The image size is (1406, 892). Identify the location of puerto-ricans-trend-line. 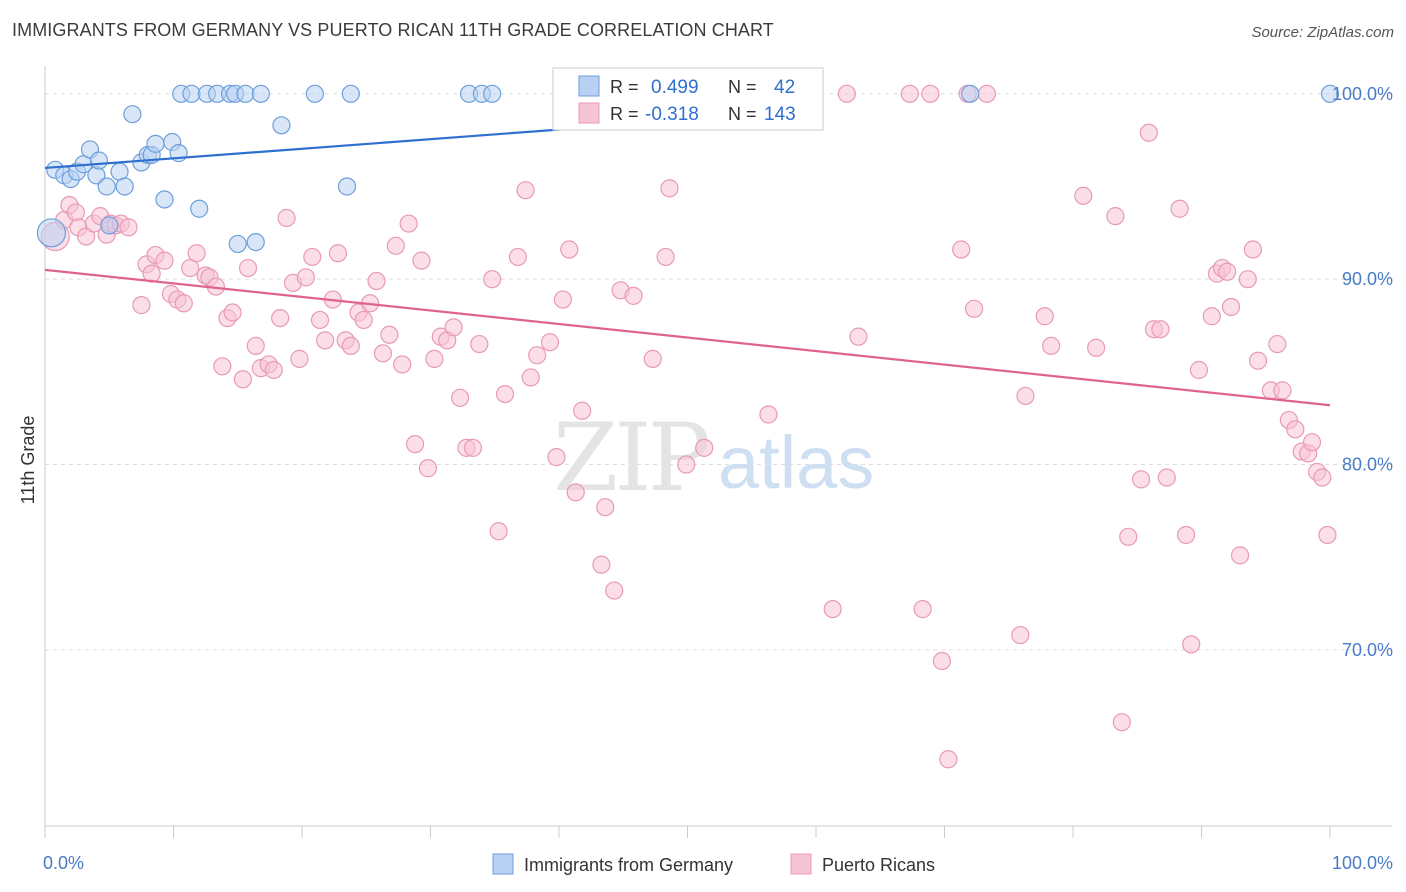
(687, 337).